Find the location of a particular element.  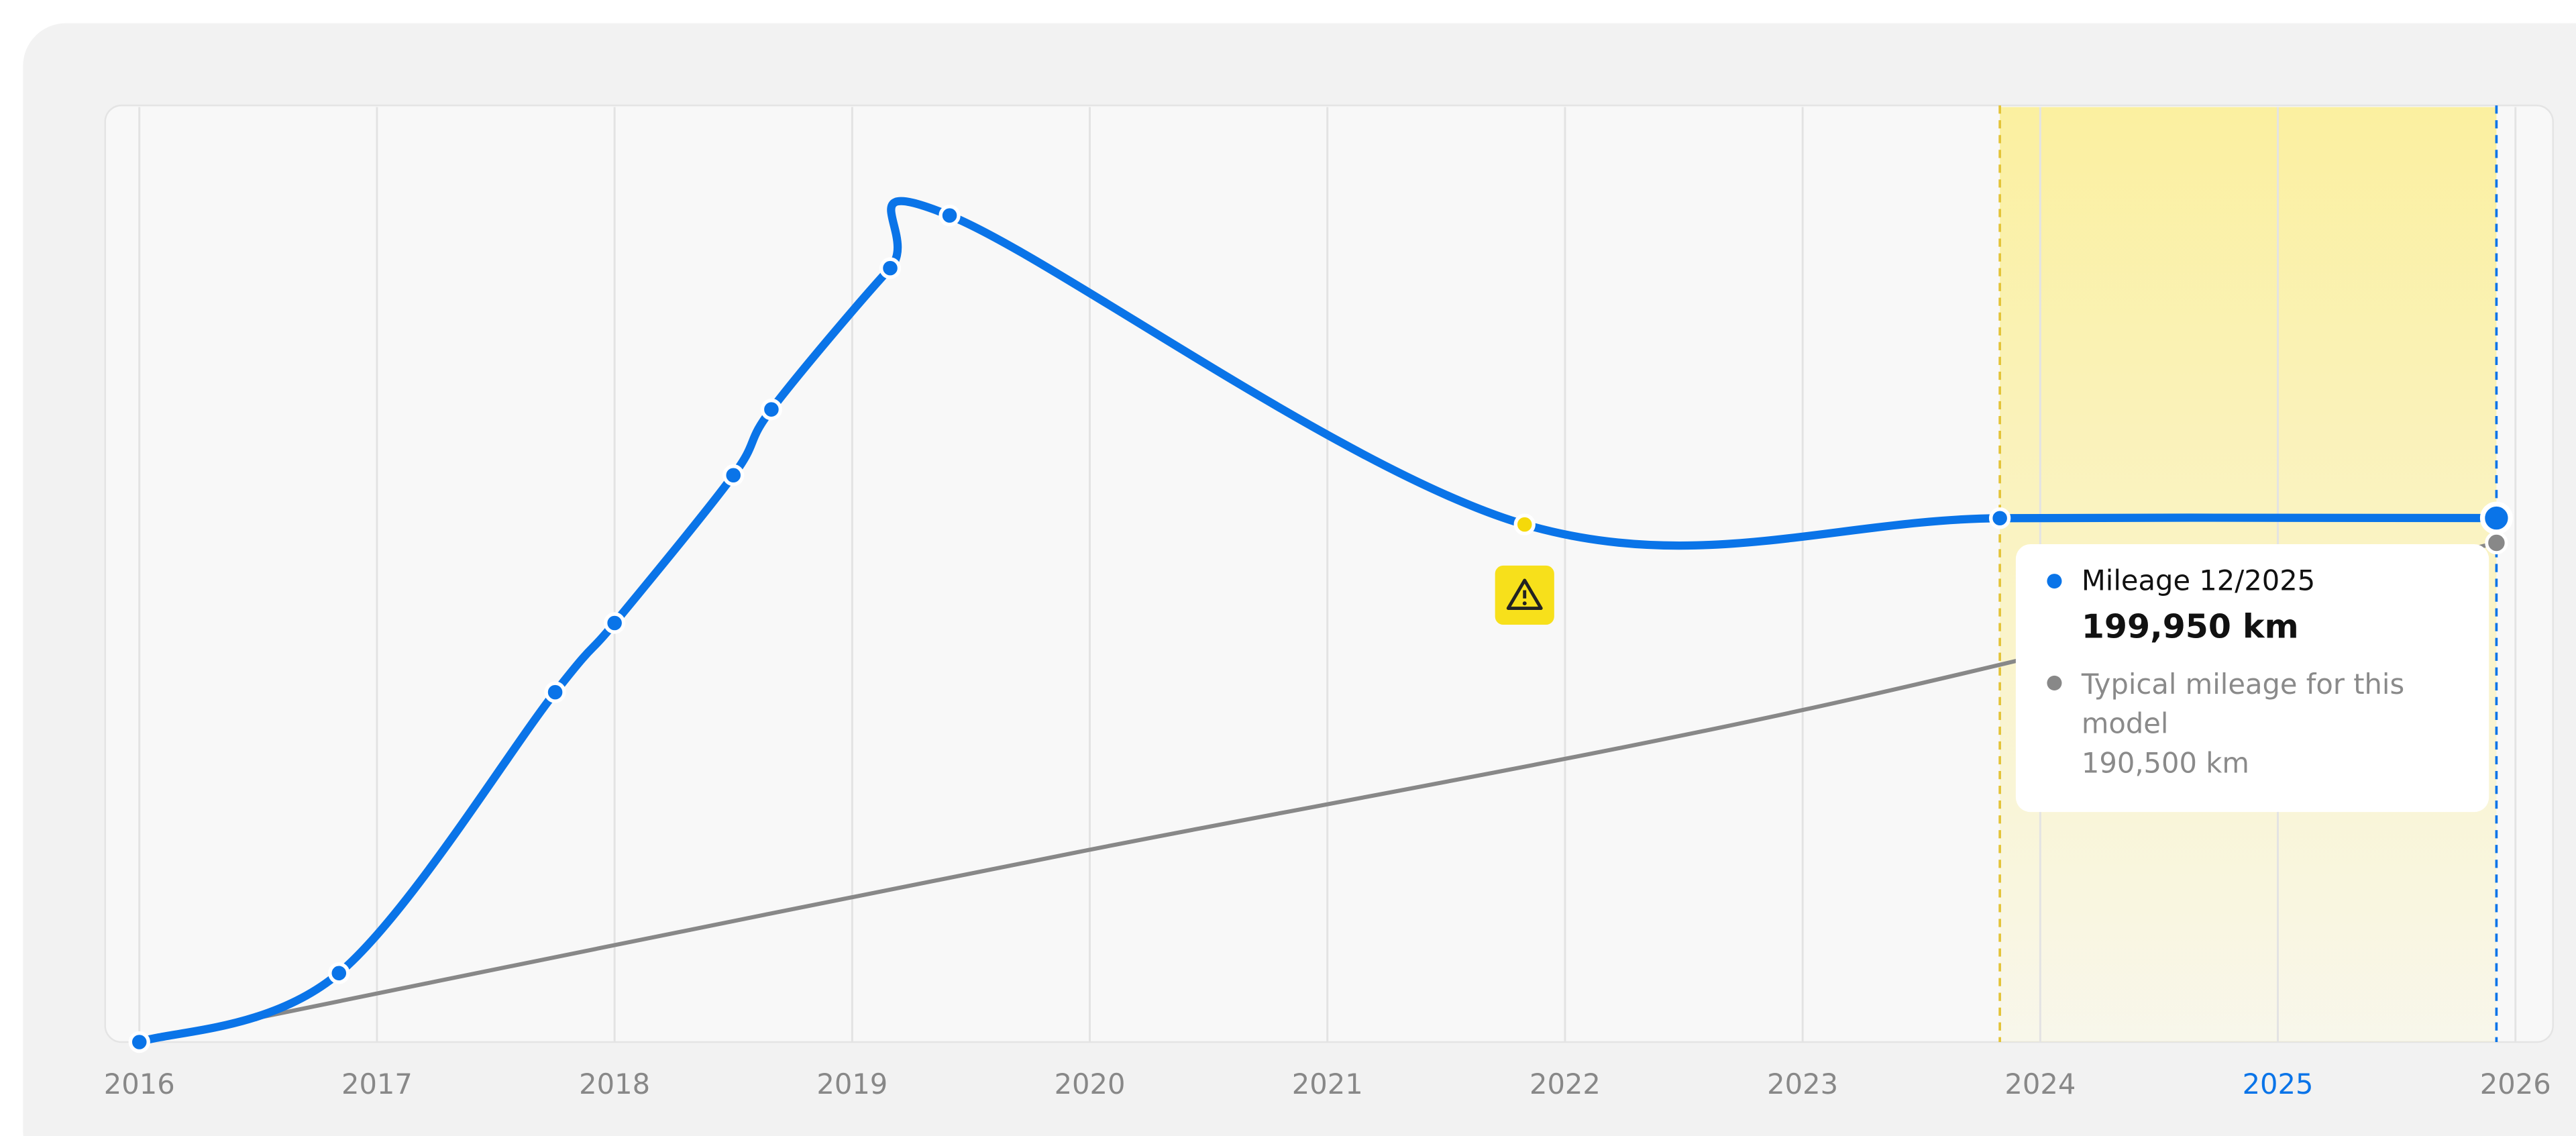

x-tick-label: 2020 is located at coordinates (1090, 1084).